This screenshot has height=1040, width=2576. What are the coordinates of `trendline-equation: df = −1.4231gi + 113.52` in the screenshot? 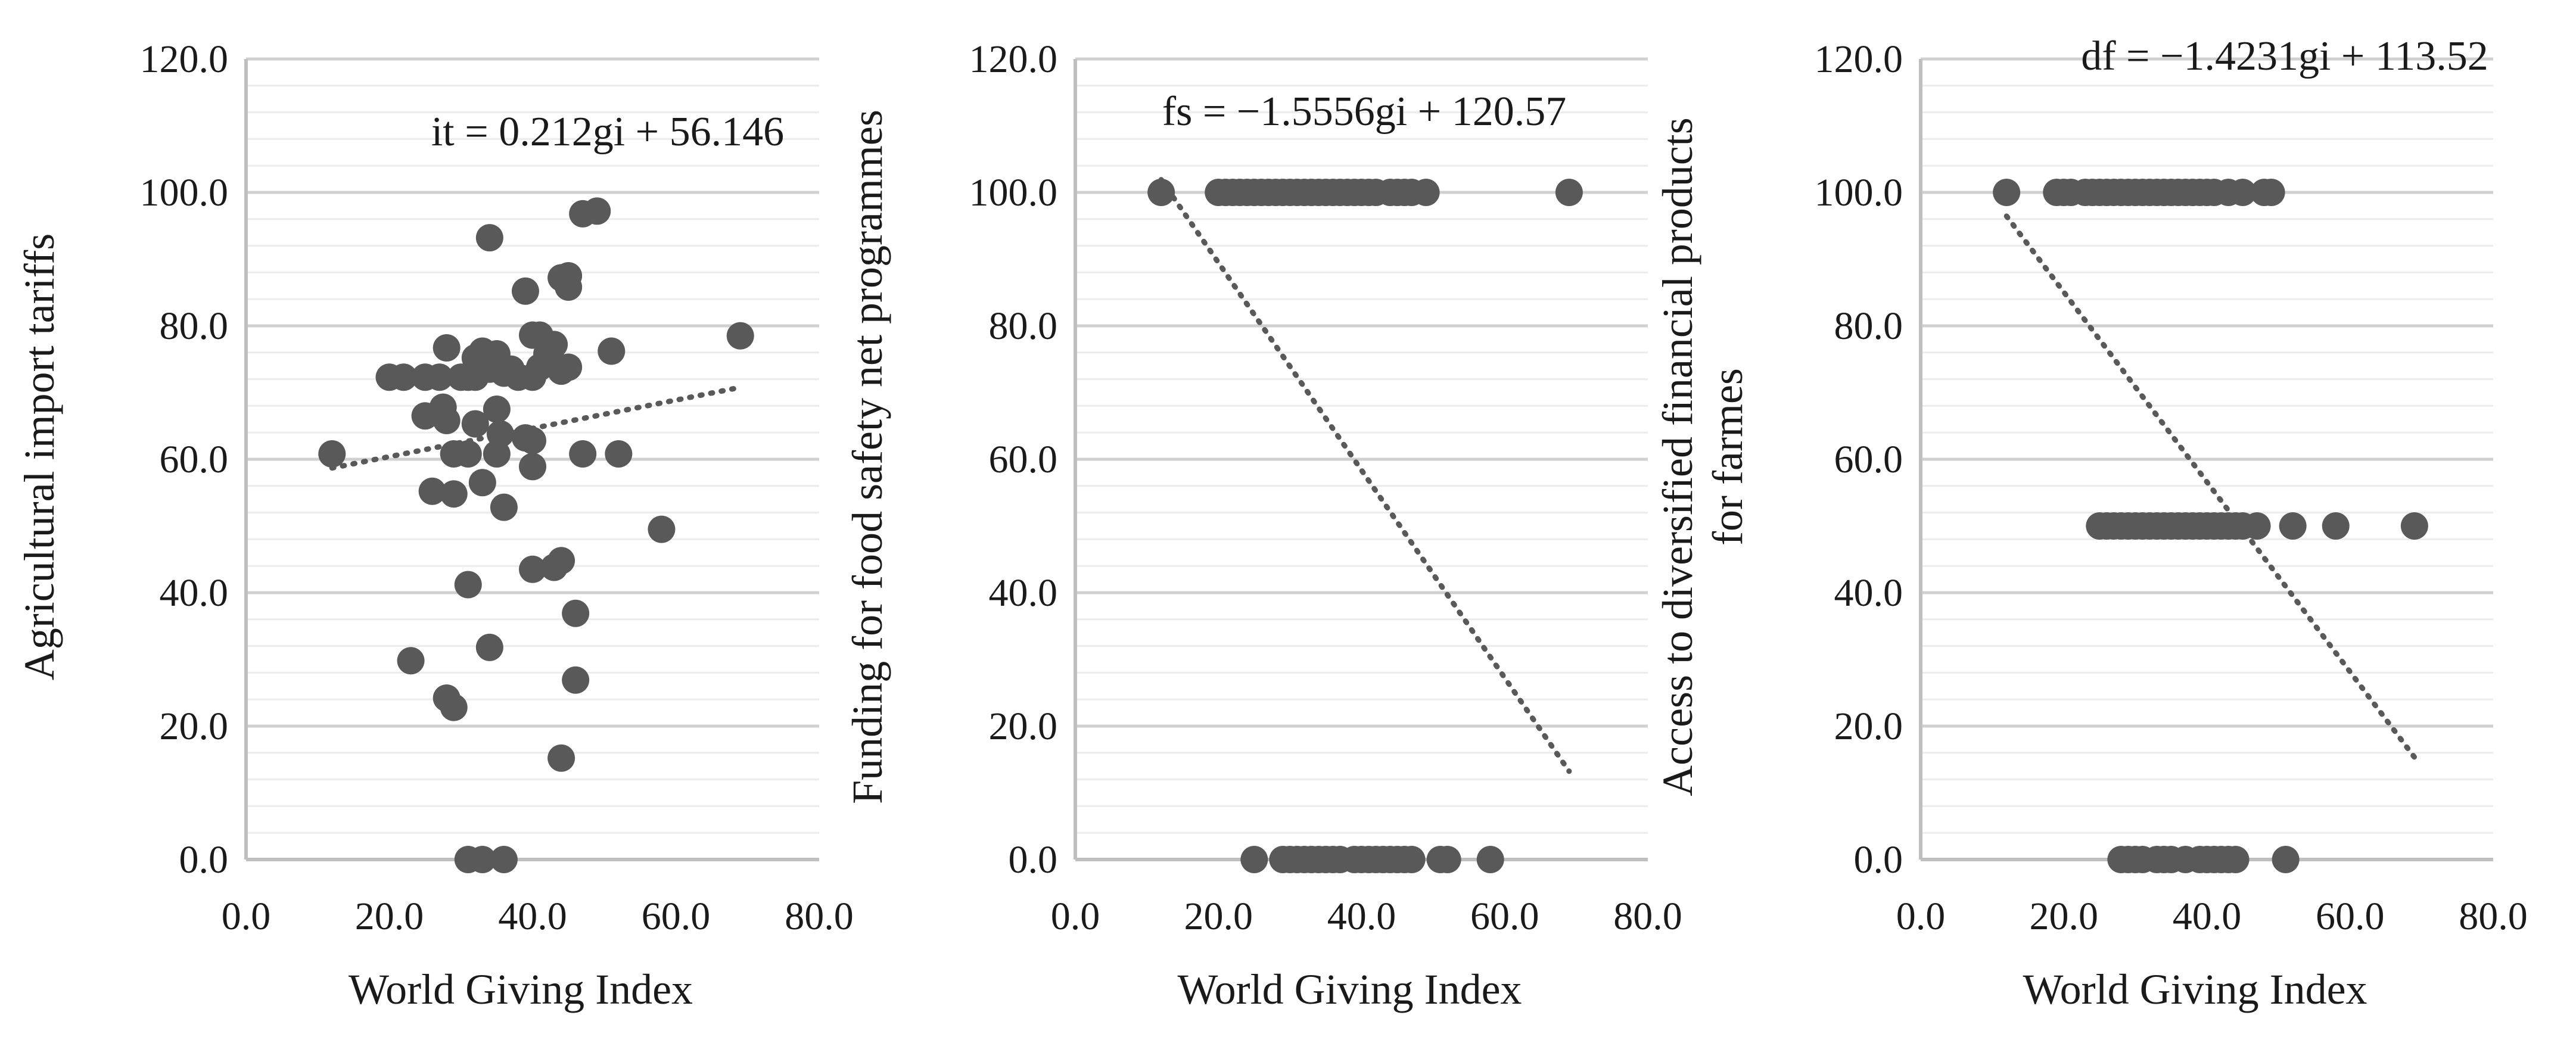 It's located at (2284, 56).